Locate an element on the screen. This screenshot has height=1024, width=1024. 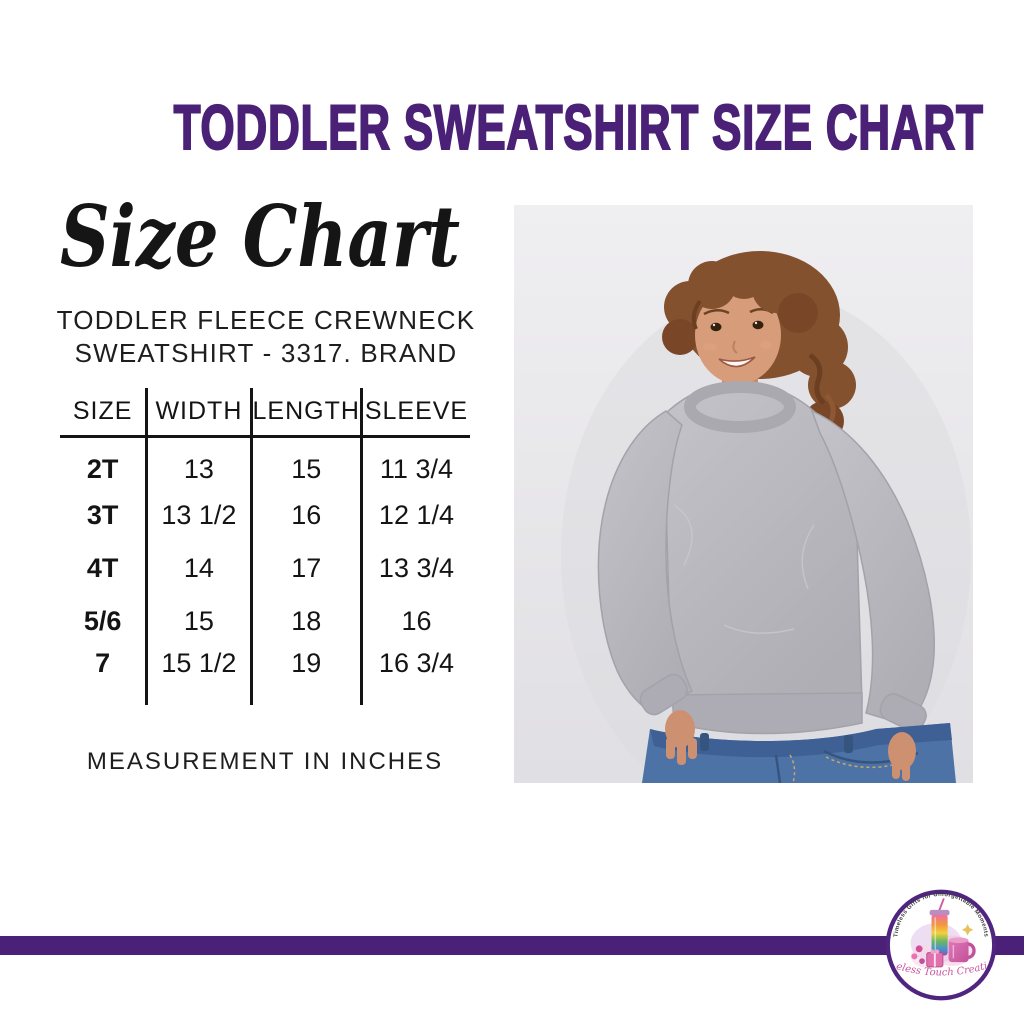
measurement-note: MEASUREMENT IN INCHES is located at coordinates (265, 761).